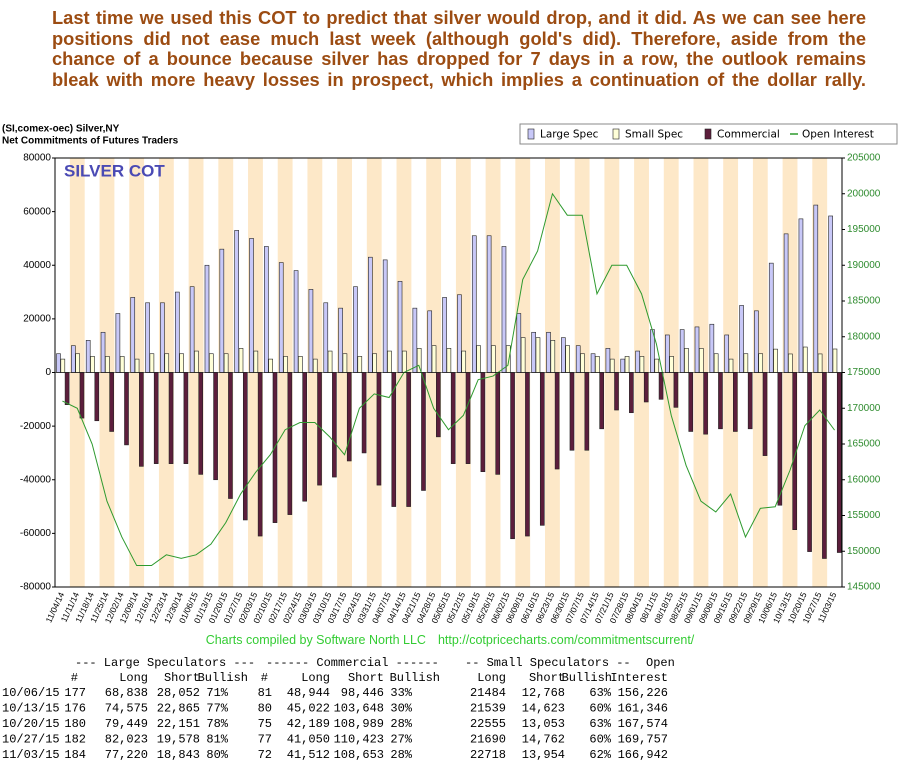 Image resolution: width=902 pixels, height=767 pixels. What do you see at coordinates (639, 678) in the screenshot?
I see `table-column: Interest` at bounding box center [639, 678].